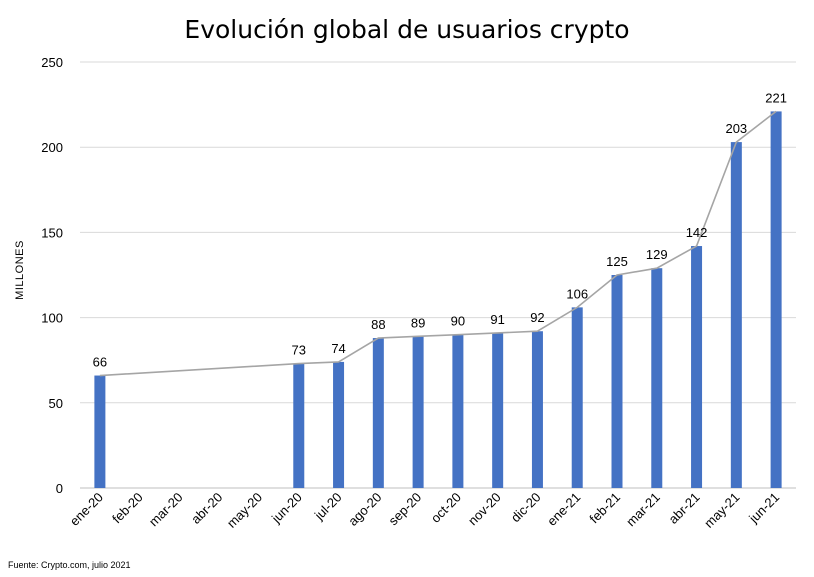 The width and height of the screenshot is (814, 577). Describe the element at coordinates (69, 565) in the screenshot. I see `source-note: Fuente: Crypto.com, julio 2021` at that location.